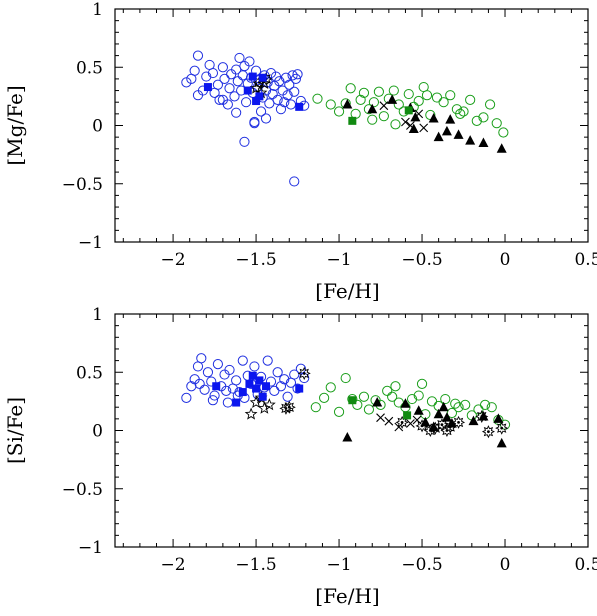  Describe the element at coordinates (347, 596) in the screenshot. I see `x-axis-title: [Fe/H]` at that location.